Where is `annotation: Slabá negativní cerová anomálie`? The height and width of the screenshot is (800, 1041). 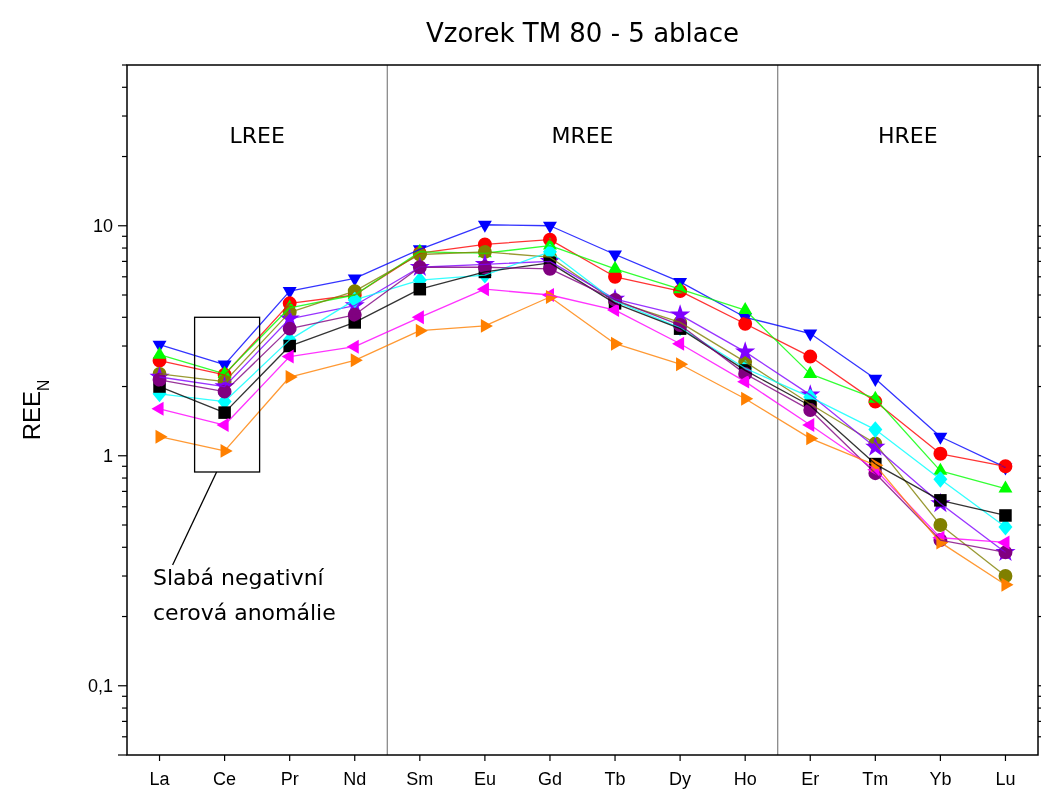
annotation: Slabá negativní cerová anomálie is located at coordinates (244, 595).